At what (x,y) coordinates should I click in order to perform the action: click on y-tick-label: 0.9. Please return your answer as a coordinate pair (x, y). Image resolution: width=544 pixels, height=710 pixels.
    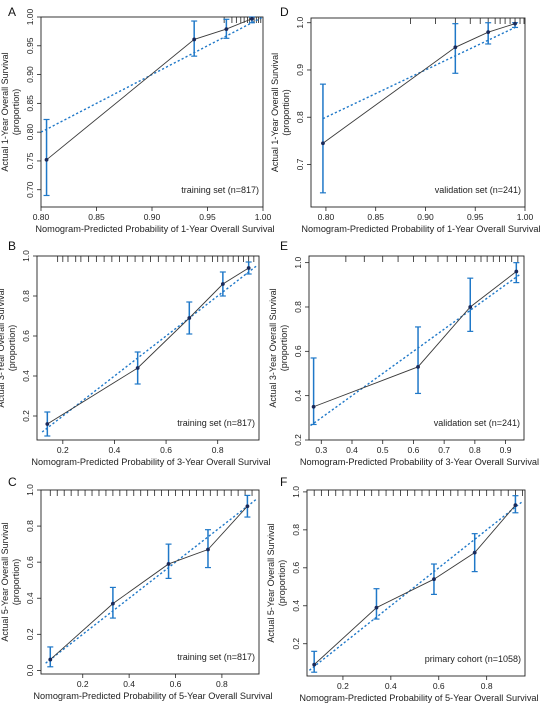
    Looking at the image, I should click on (300, 70).